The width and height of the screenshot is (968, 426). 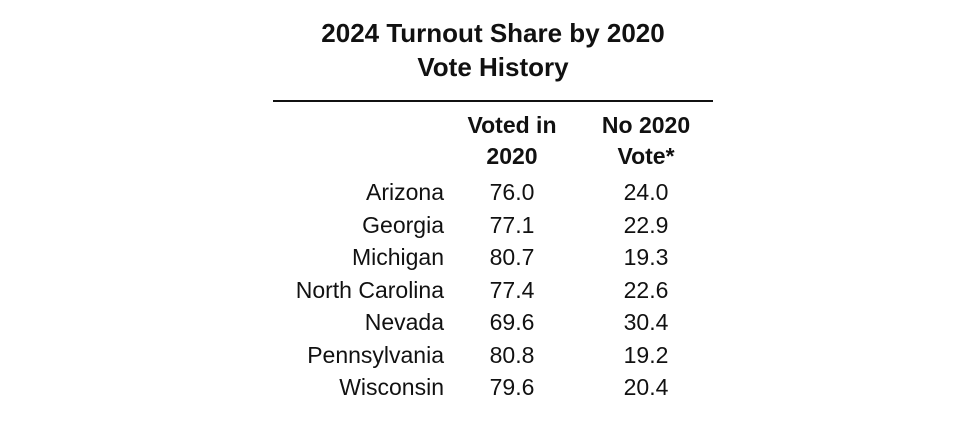 I want to click on chart-title-line-1: 2024 Turnout Share by 2020, so click(x=493, y=33).